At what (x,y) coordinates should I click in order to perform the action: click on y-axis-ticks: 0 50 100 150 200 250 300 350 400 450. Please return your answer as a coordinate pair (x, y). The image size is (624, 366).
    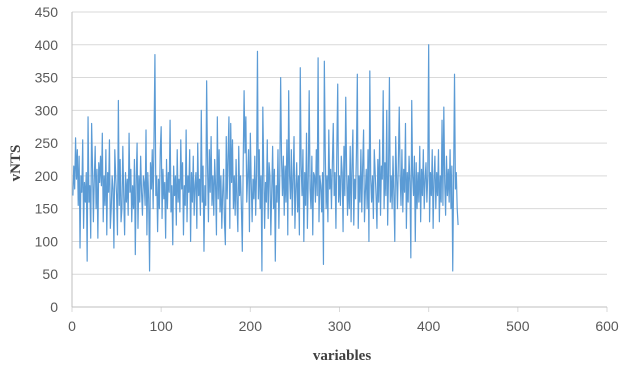
    Looking at the image, I should click on (47, 159).